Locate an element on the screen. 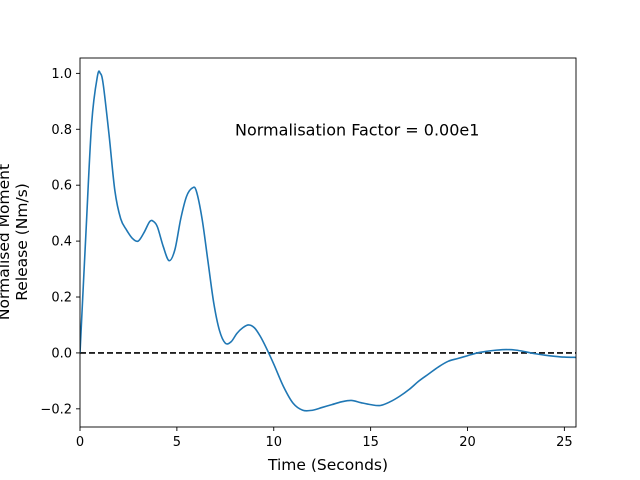 The width and height of the screenshot is (640, 480). x-tick-label: 0 is located at coordinates (80, 442).